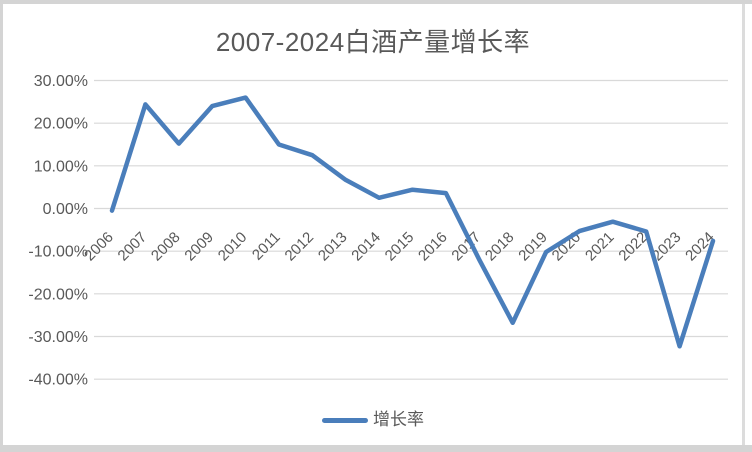  Describe the element at coordinates (366, 247) in the screenshot. I see `x-axis-label: 2014` at that location.